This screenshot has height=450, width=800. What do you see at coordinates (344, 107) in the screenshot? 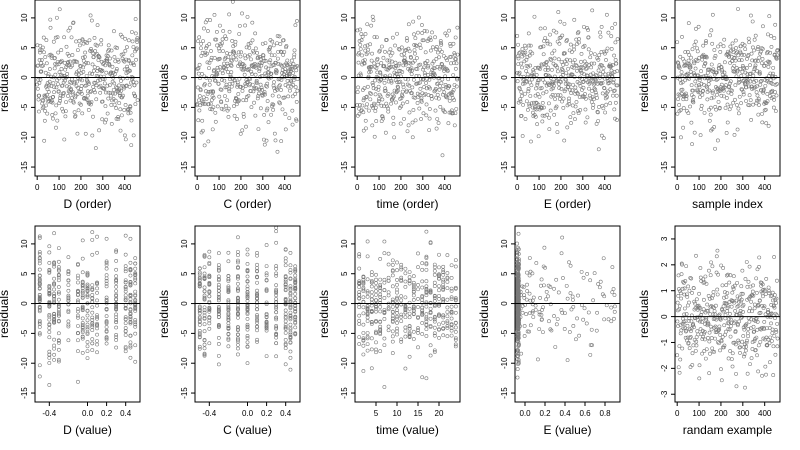
I see `y-tick-label: -5` at bounding box center [344, 107].